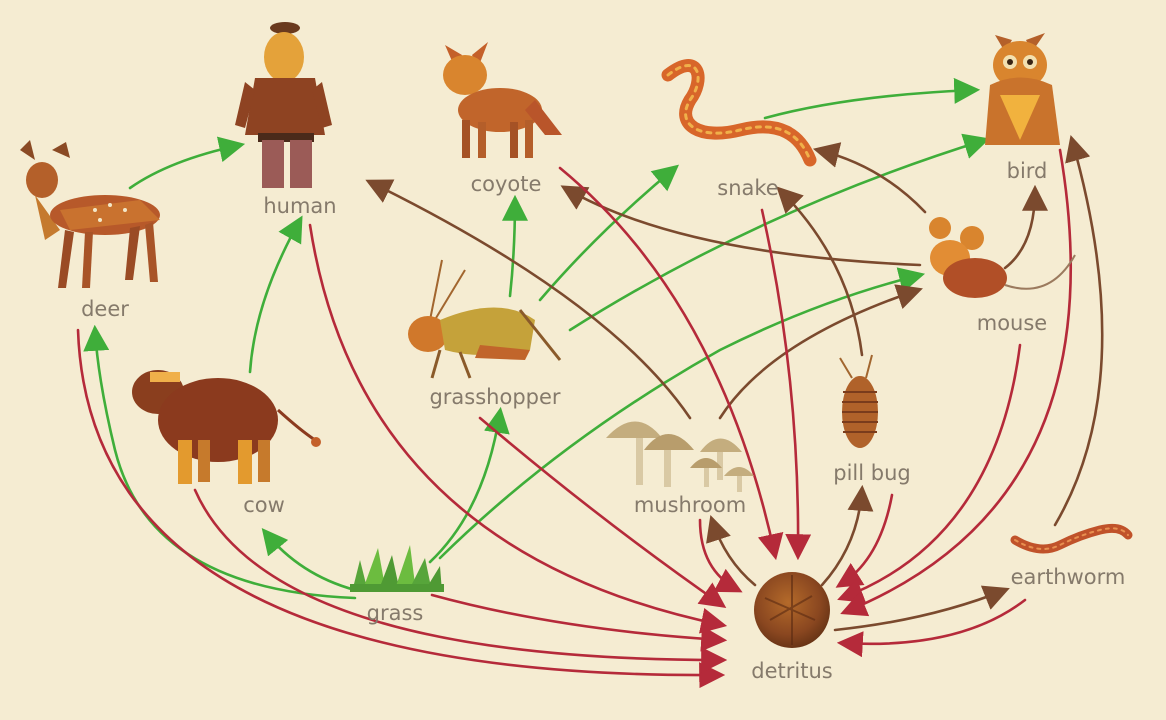 This screenshot has height=720, width=1166. What do you see at coordinates (1012, 323) in the screenshot?
I see `label-mouse: mouse` at bounding box center [1012, 323].